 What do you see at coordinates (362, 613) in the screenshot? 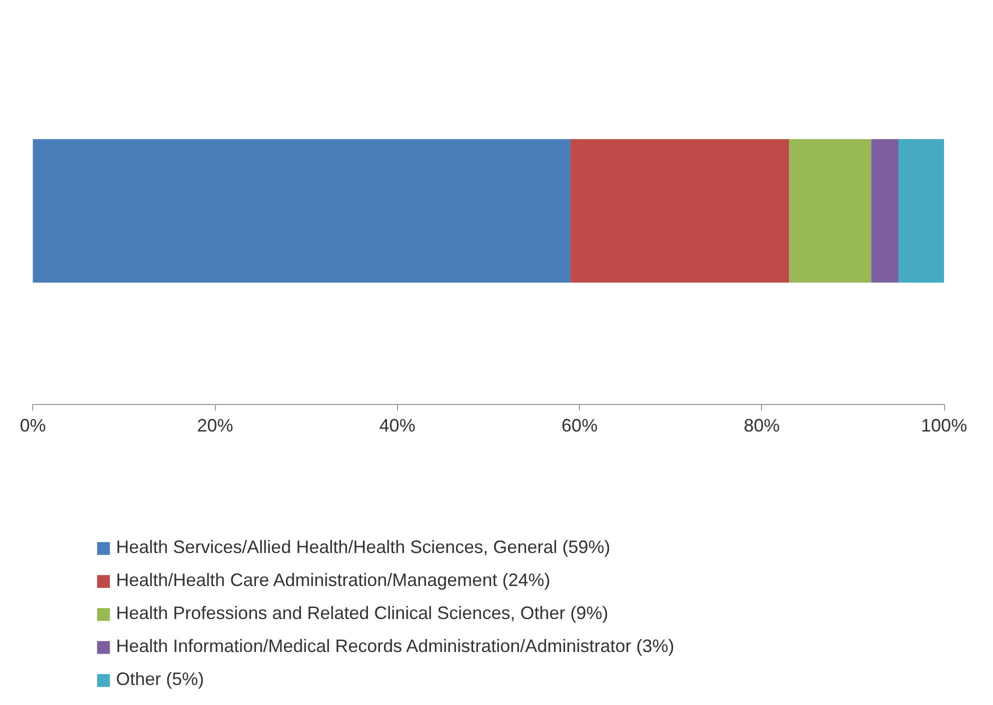
I see `legend-label: Health Professions and Related Clinical Sciences, Other (9%)` at bounding box center [362, 613].